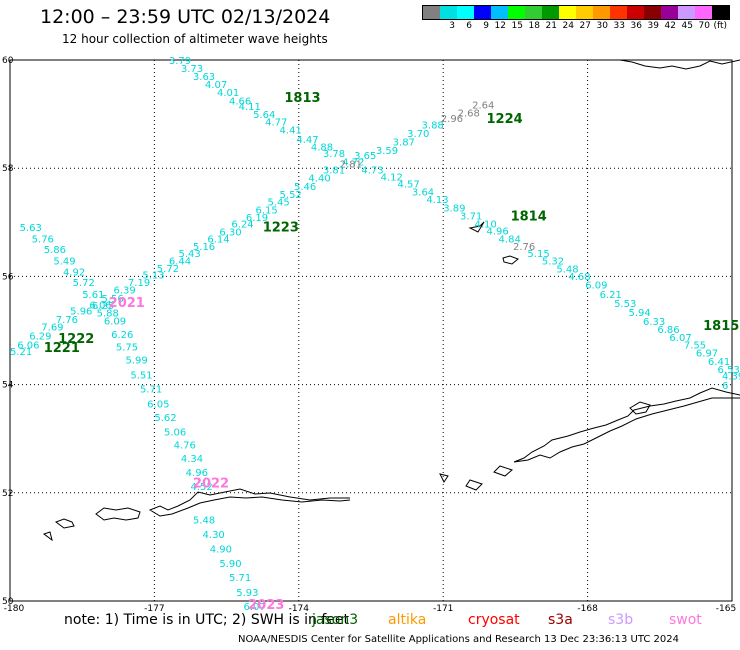  I want to click on wave-height-reading: 4.96, so click(498, 232).